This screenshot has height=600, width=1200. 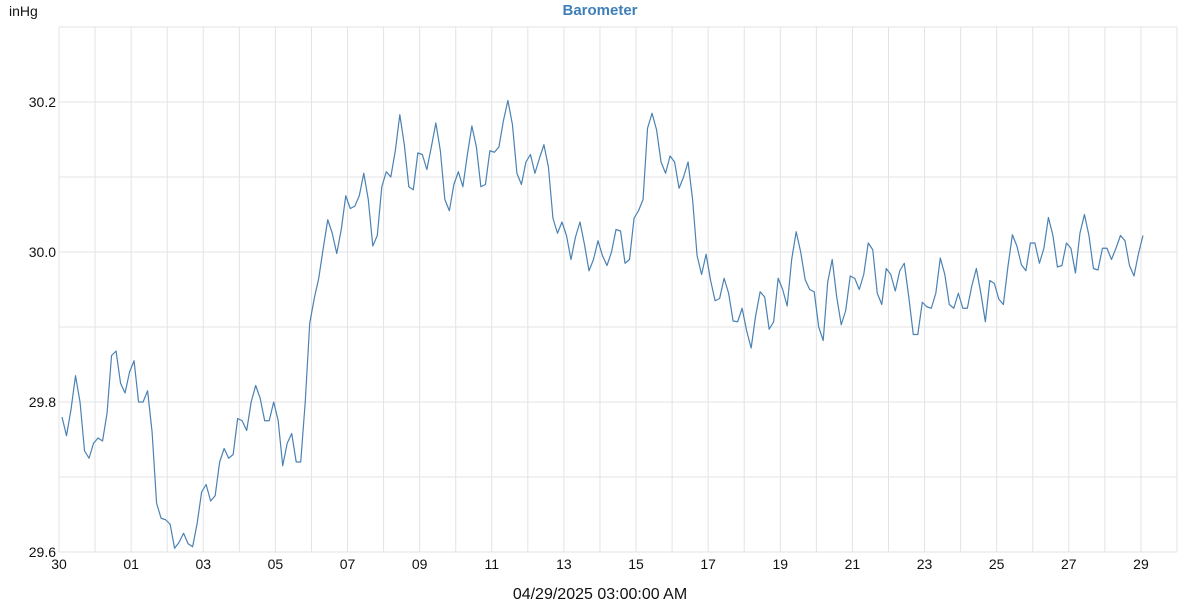 I want to click on y-axis-ticks: 29.6 29.8 30.0 30.2, so click(x=42, y=327).